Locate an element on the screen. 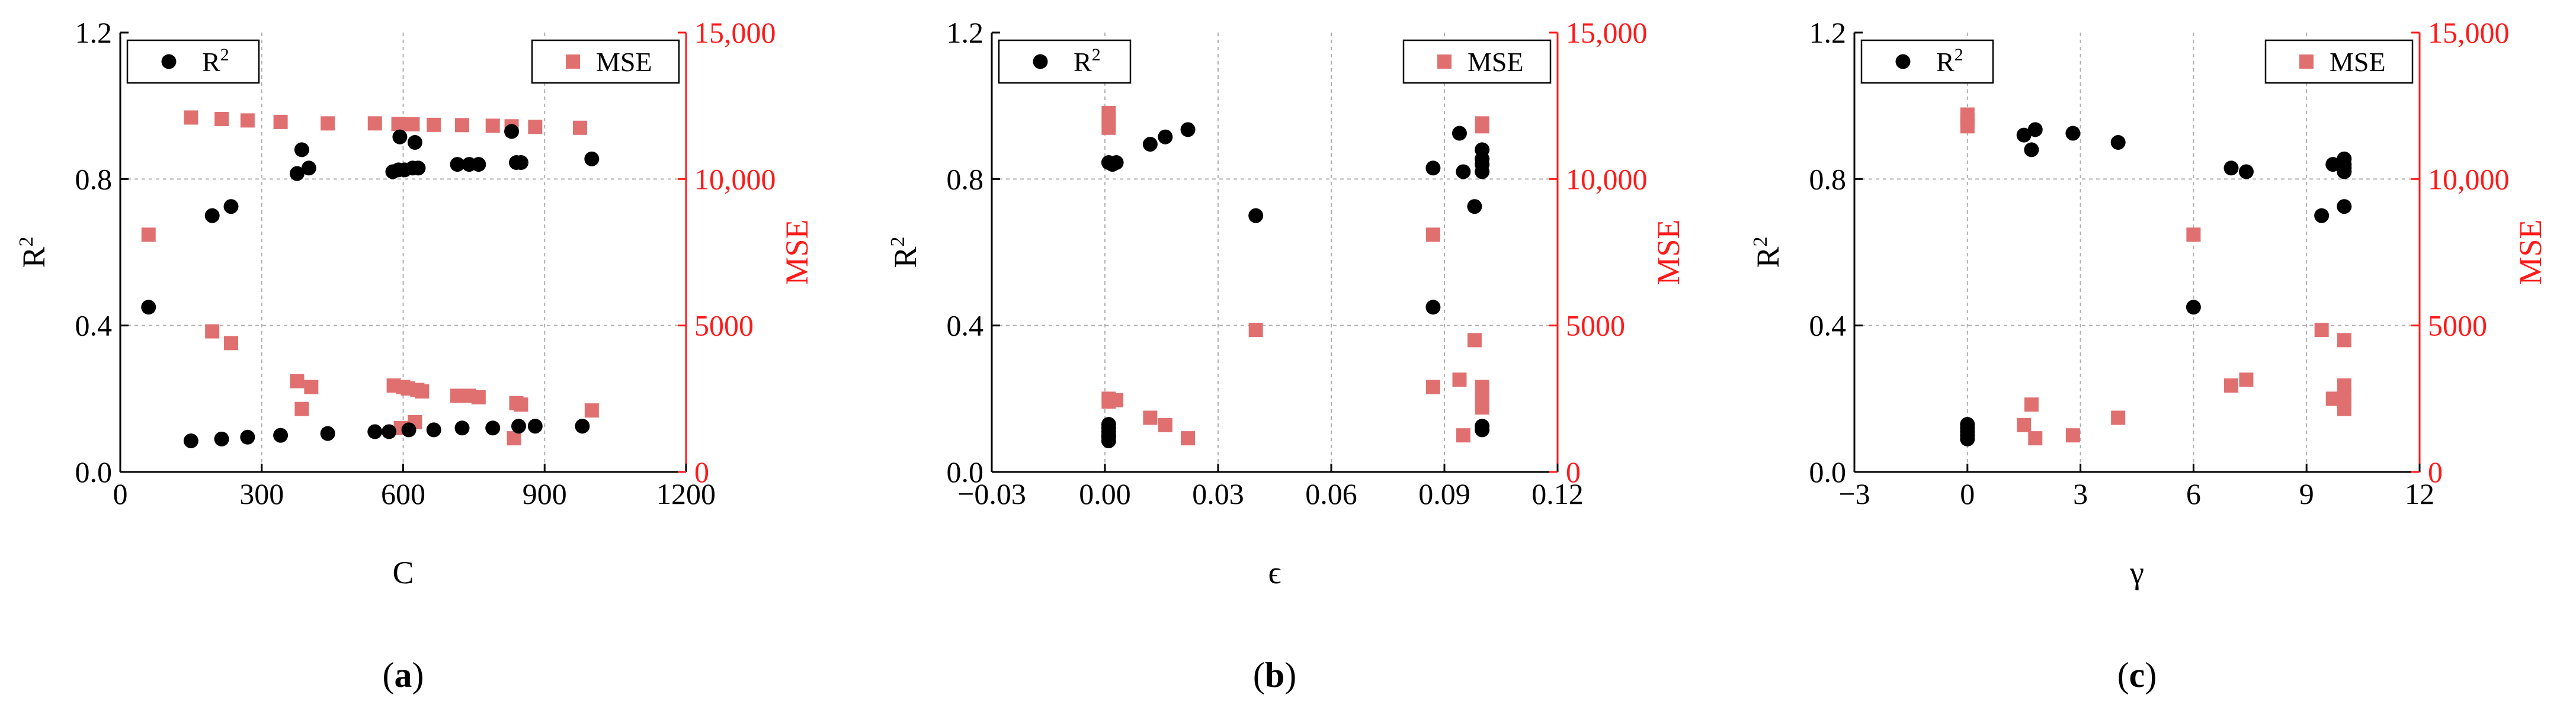 This screenshot has height=710, width=2576. x-axis-title: ϵ is located at coordinates (1274, 572).